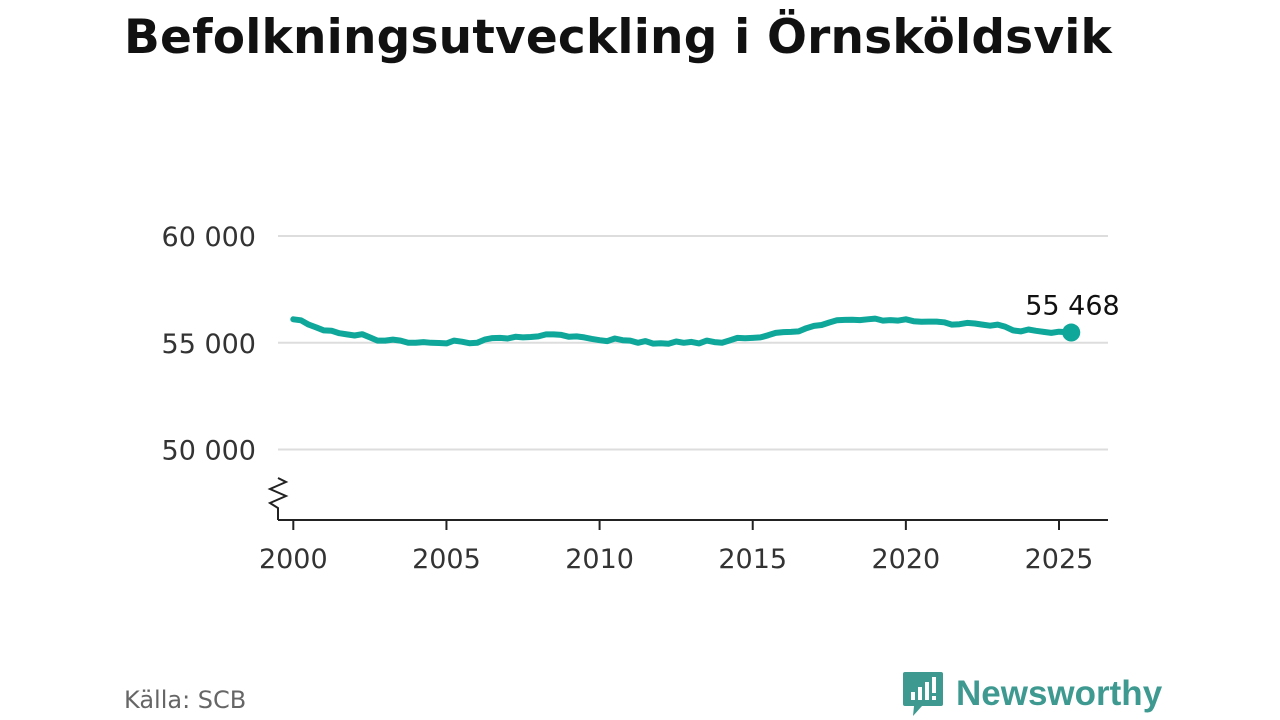 This screenshot has width=1280, height=720. What do you see at coordinates (682, 331) in the screenshot?
I see `population-line` at bounding box center [682, 331].